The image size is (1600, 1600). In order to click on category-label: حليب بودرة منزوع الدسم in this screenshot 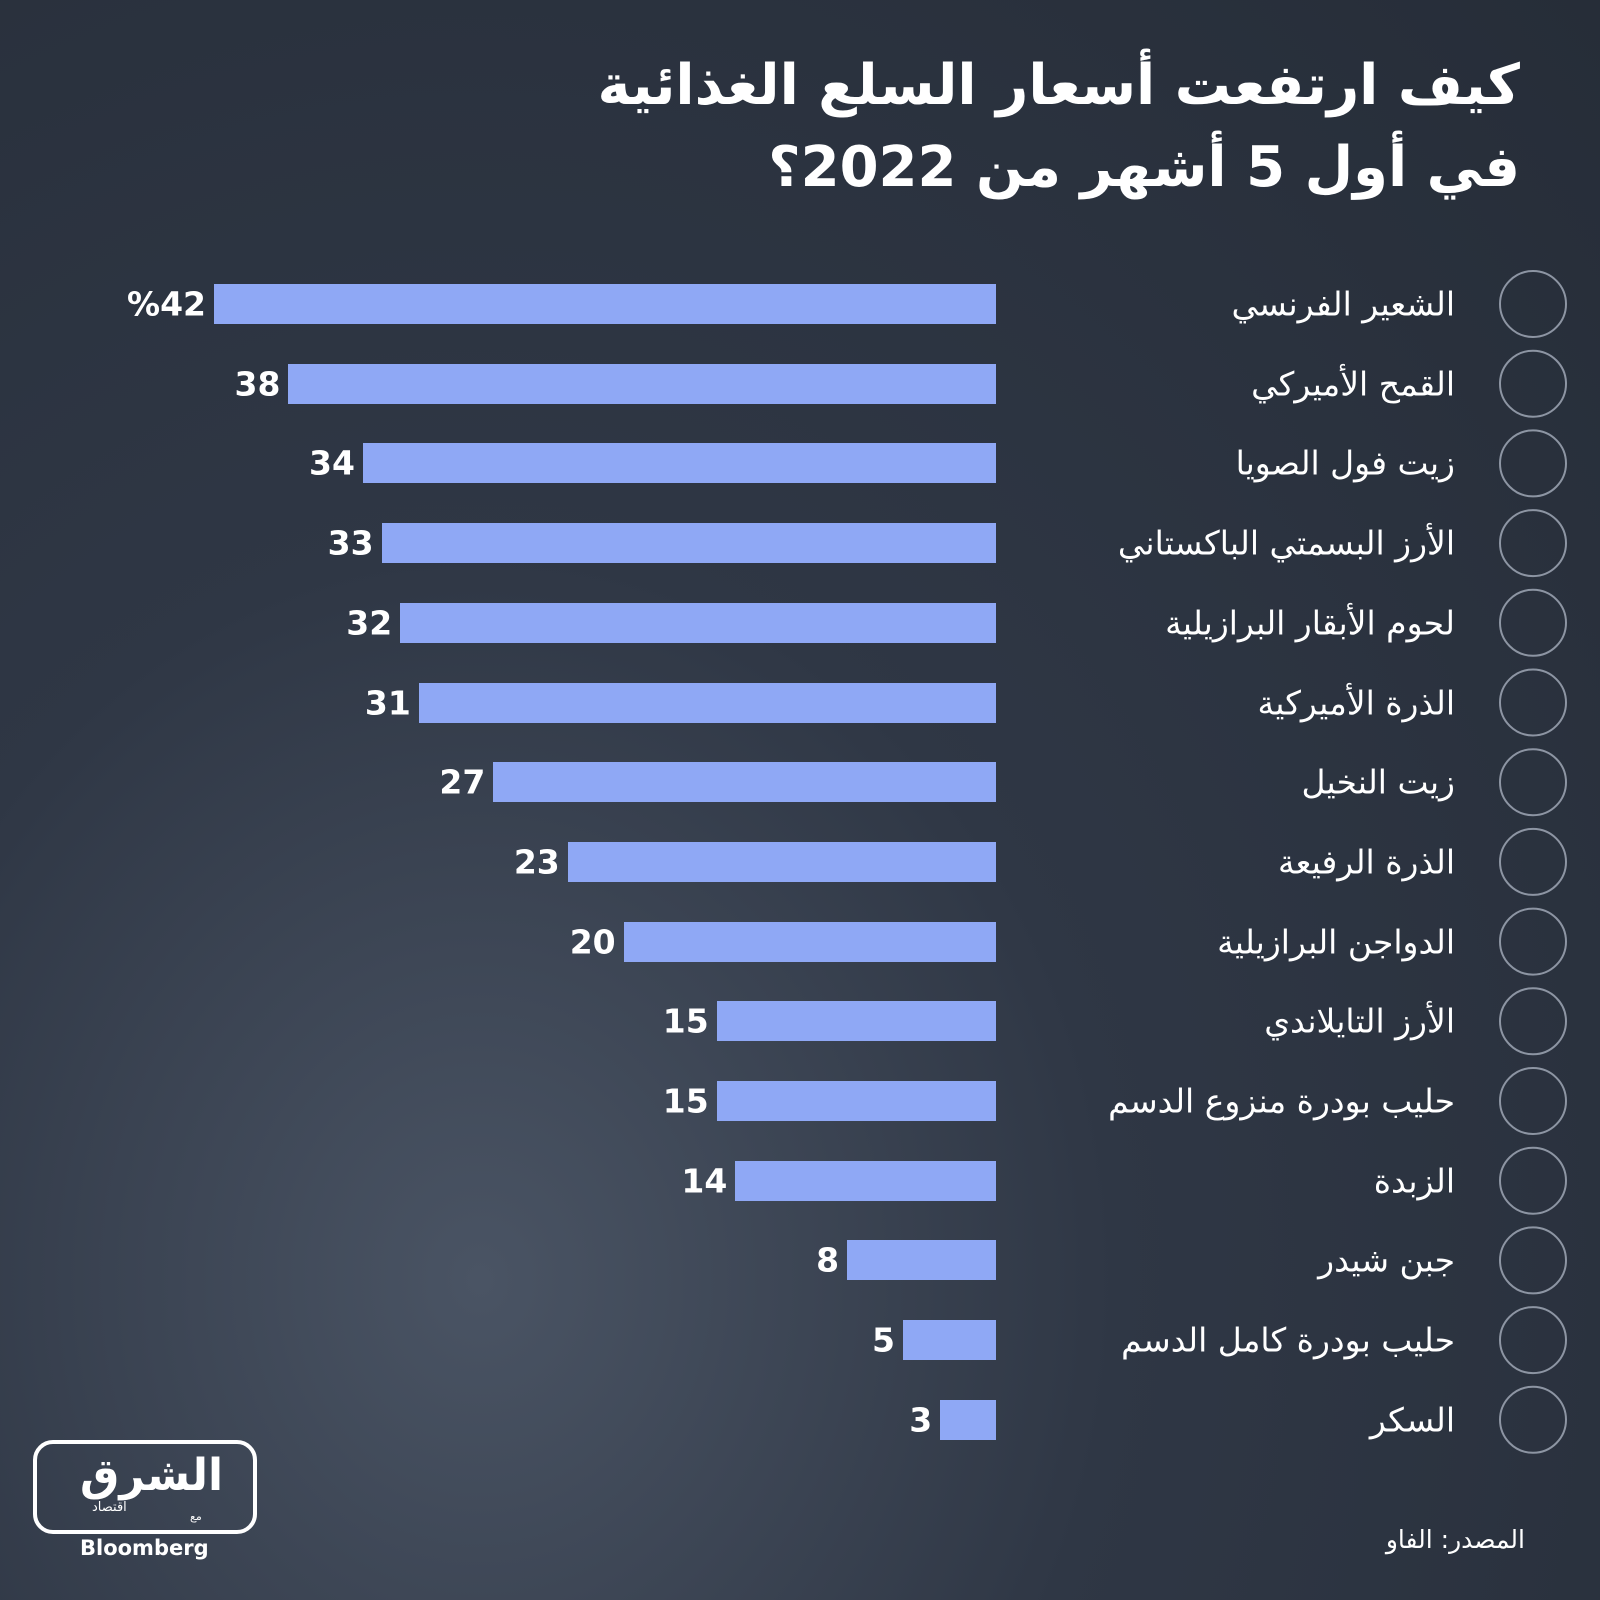, I will do `click(1281, 1101)`.